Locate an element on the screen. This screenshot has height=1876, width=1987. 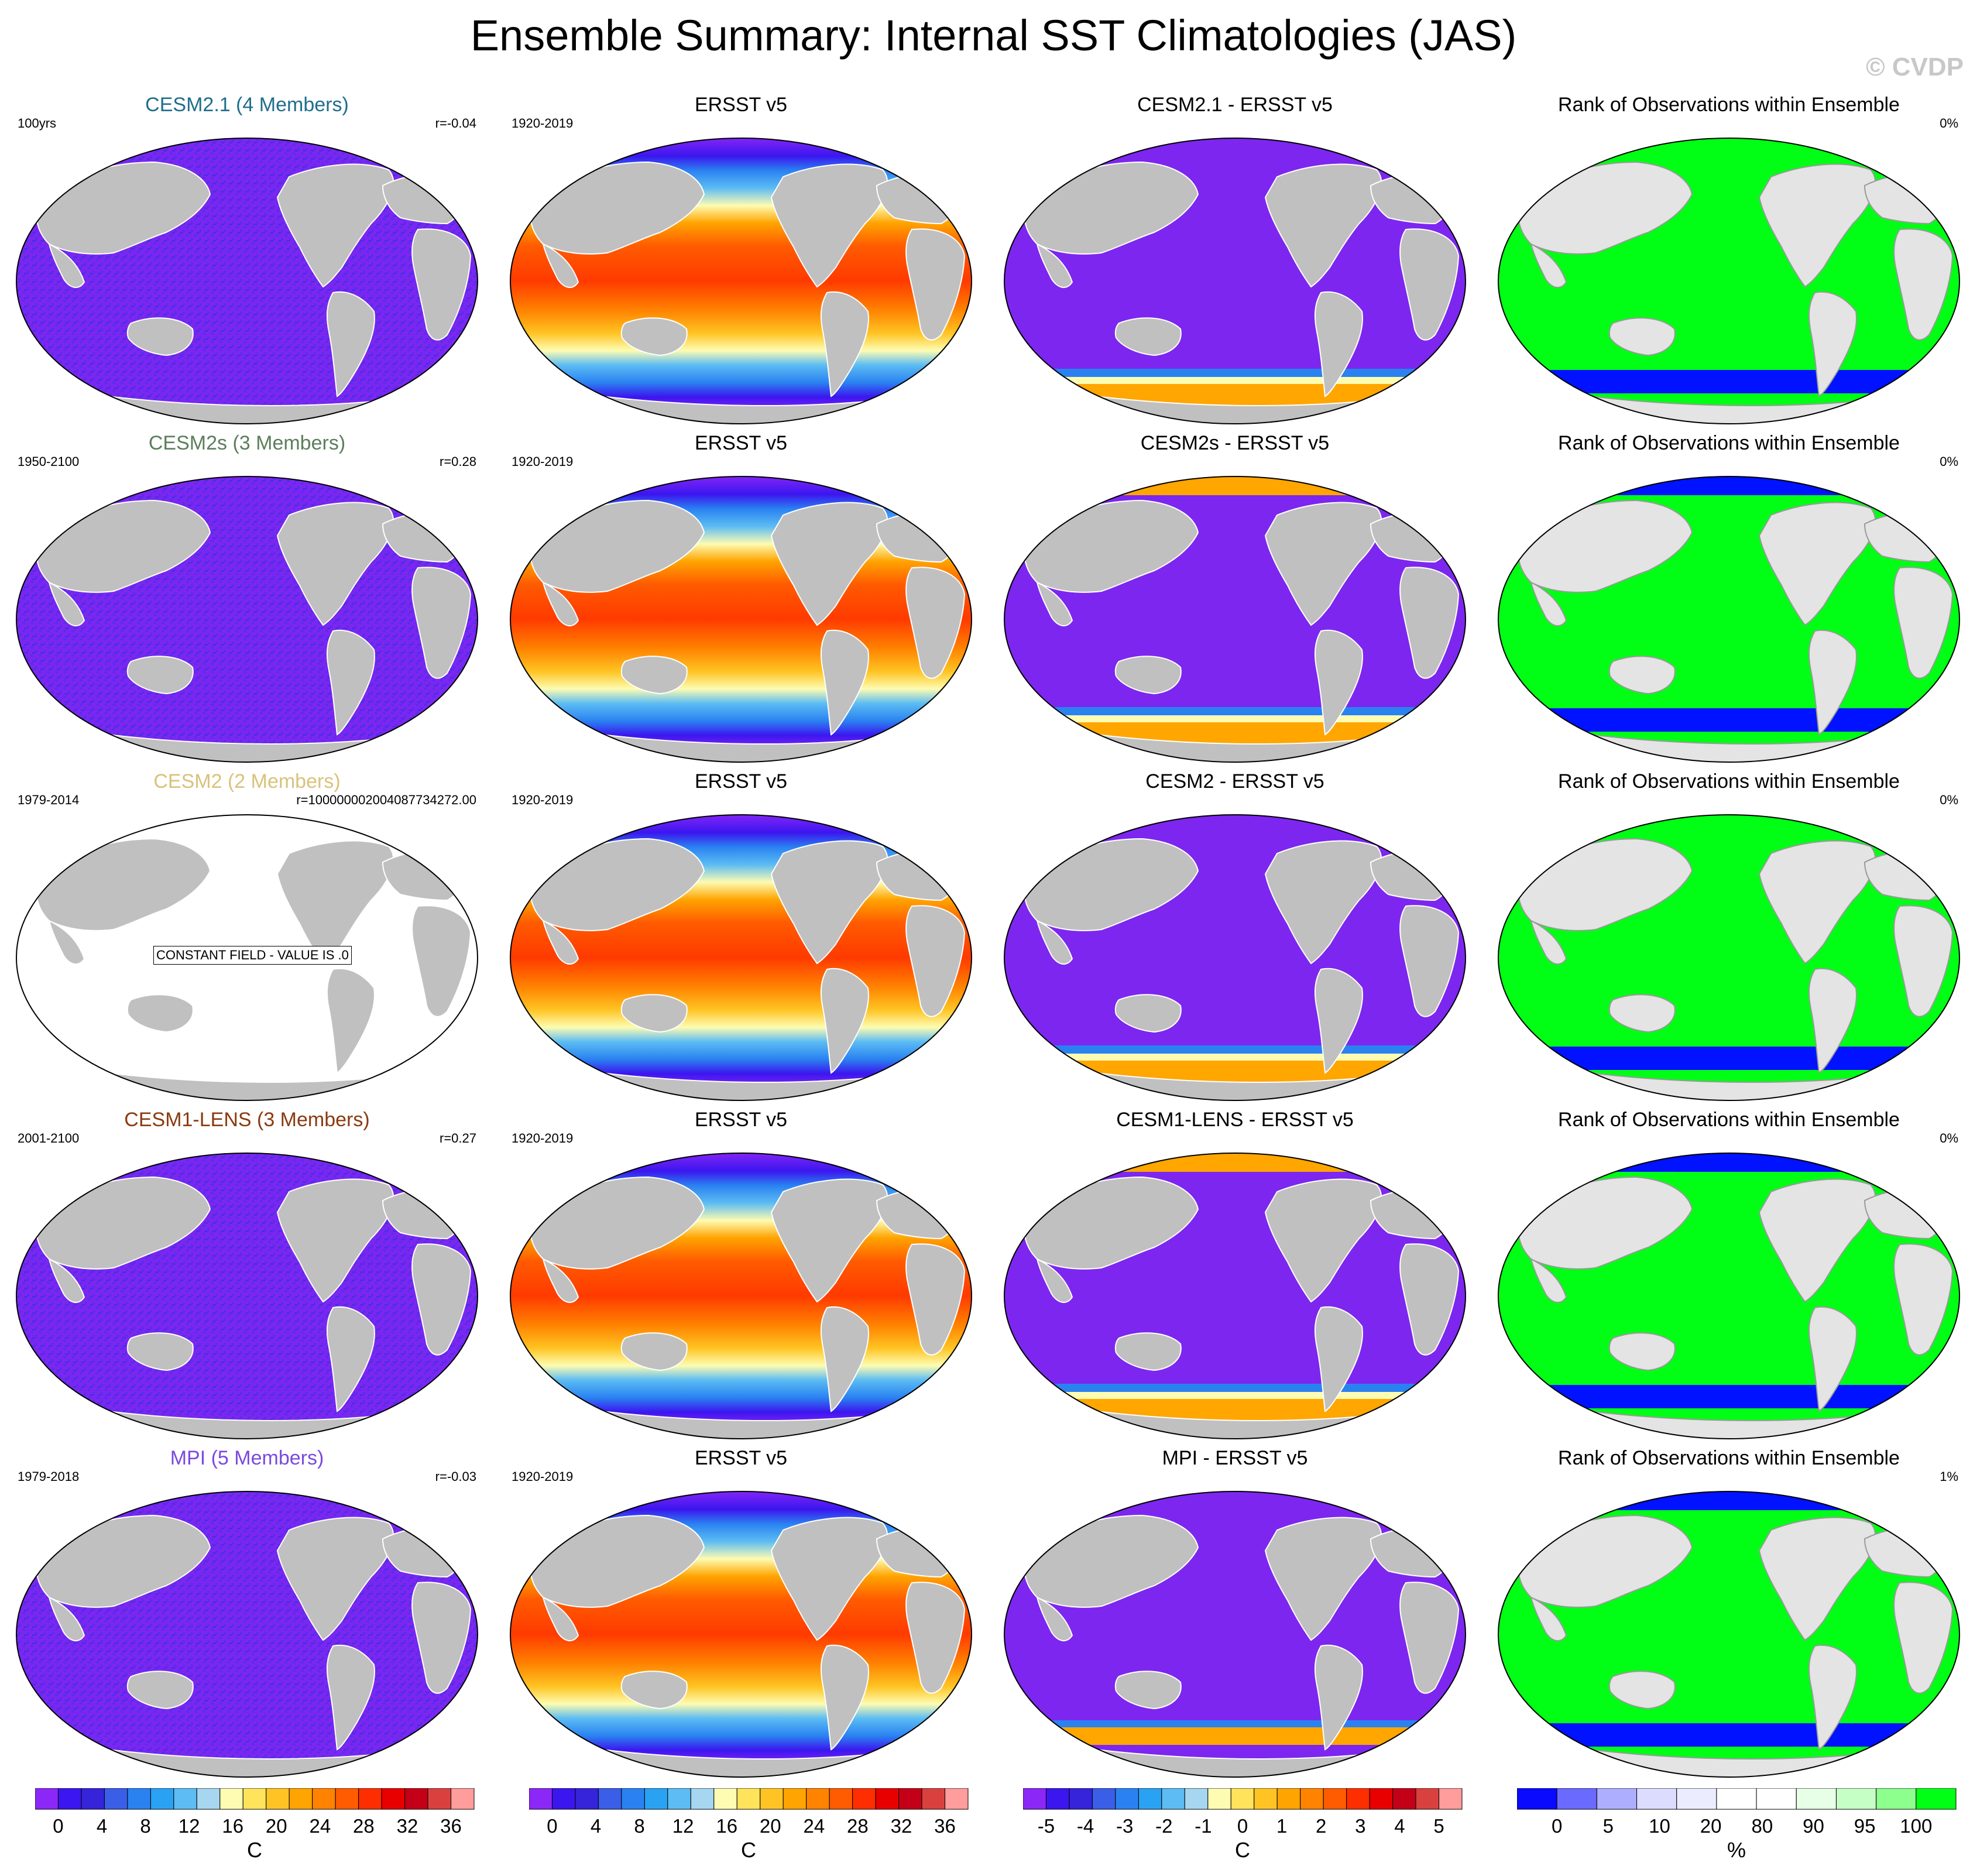
watermark: © CVDP is located at coordinates (1915, 67).